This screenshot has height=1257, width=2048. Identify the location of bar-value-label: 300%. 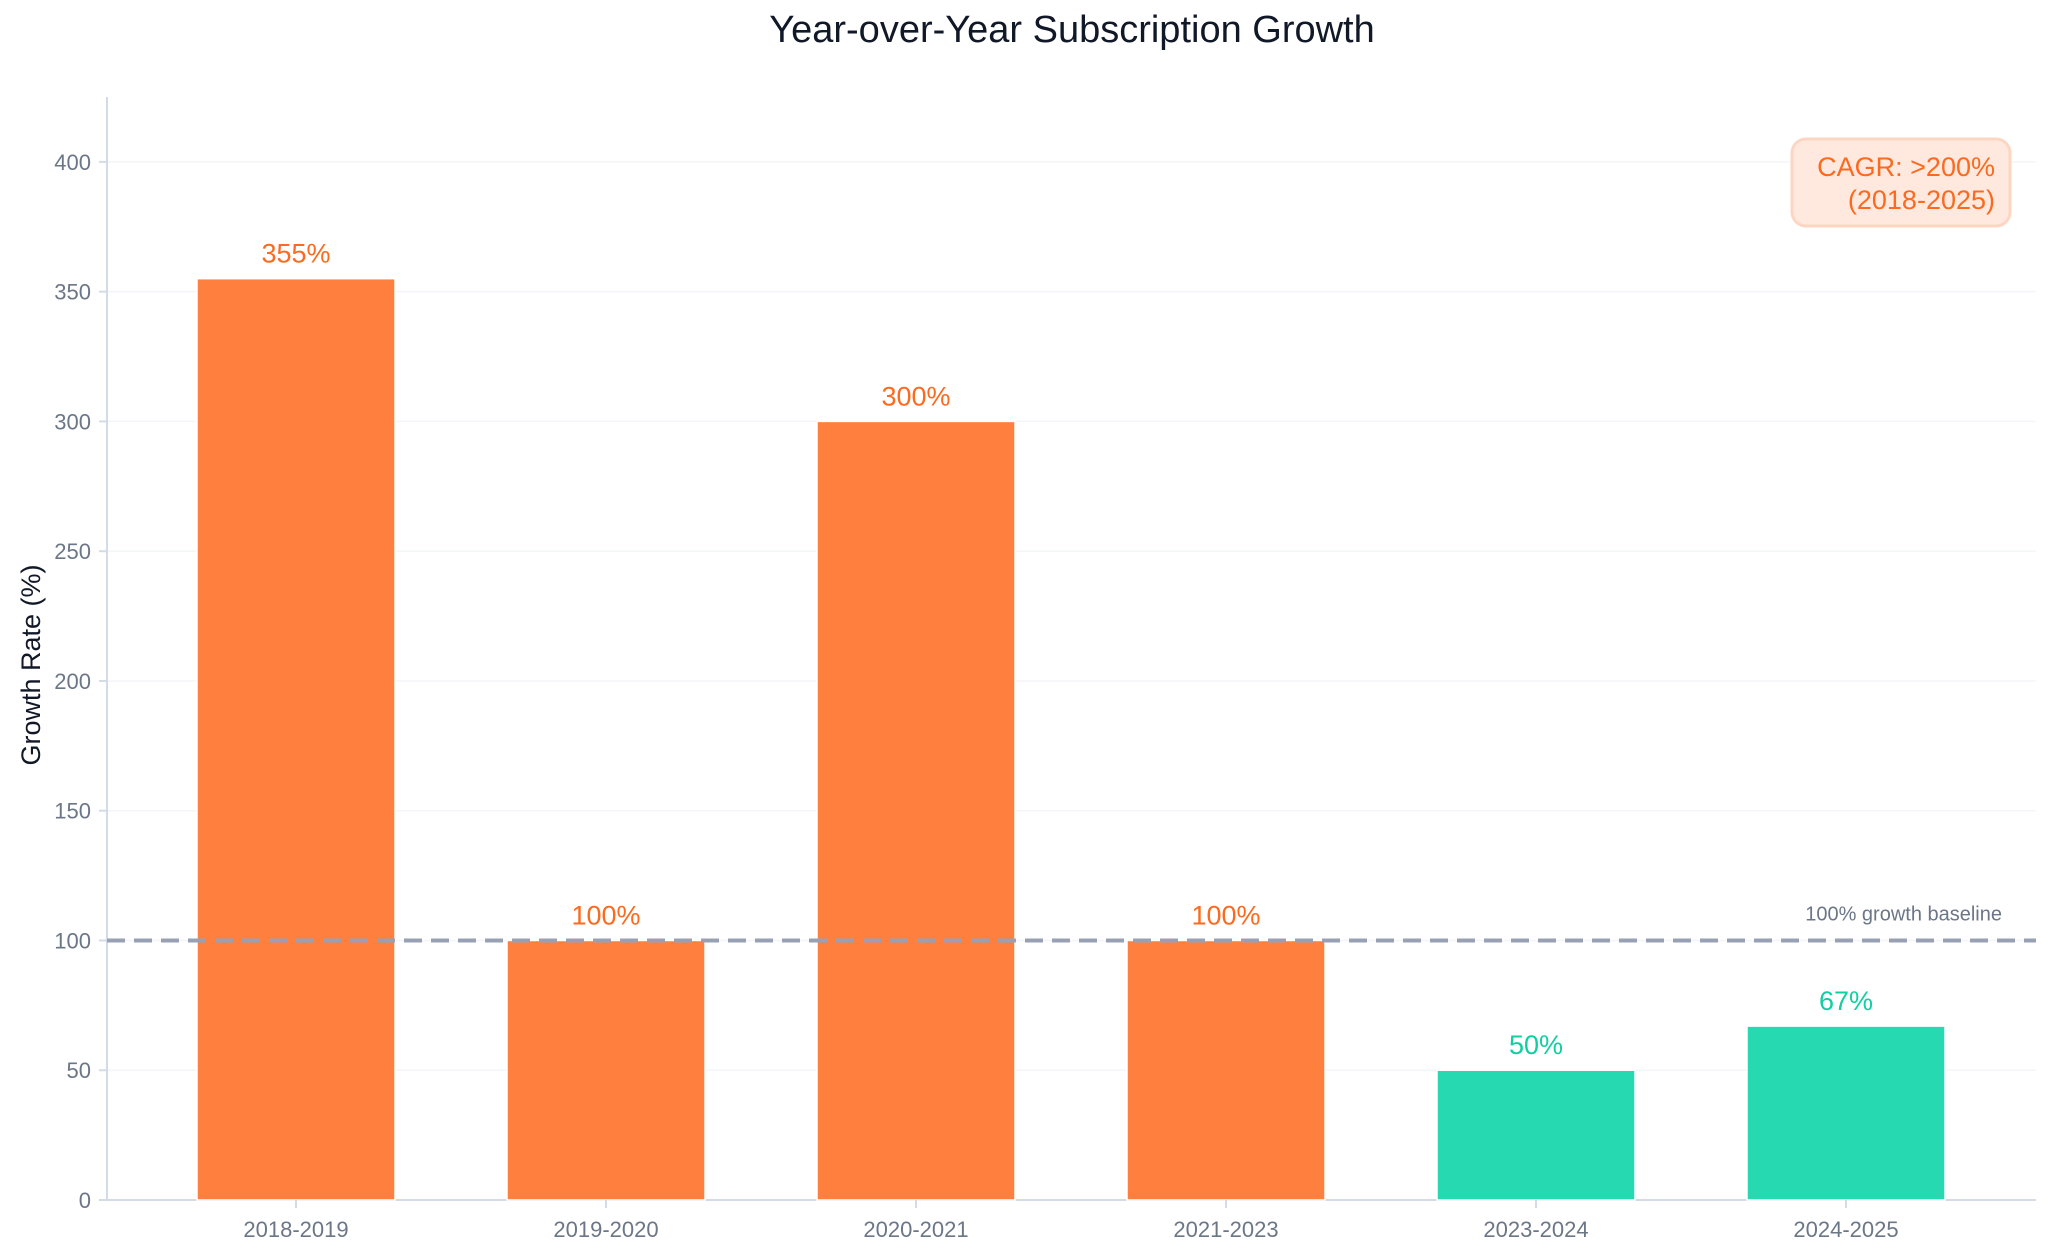
(915, 396).